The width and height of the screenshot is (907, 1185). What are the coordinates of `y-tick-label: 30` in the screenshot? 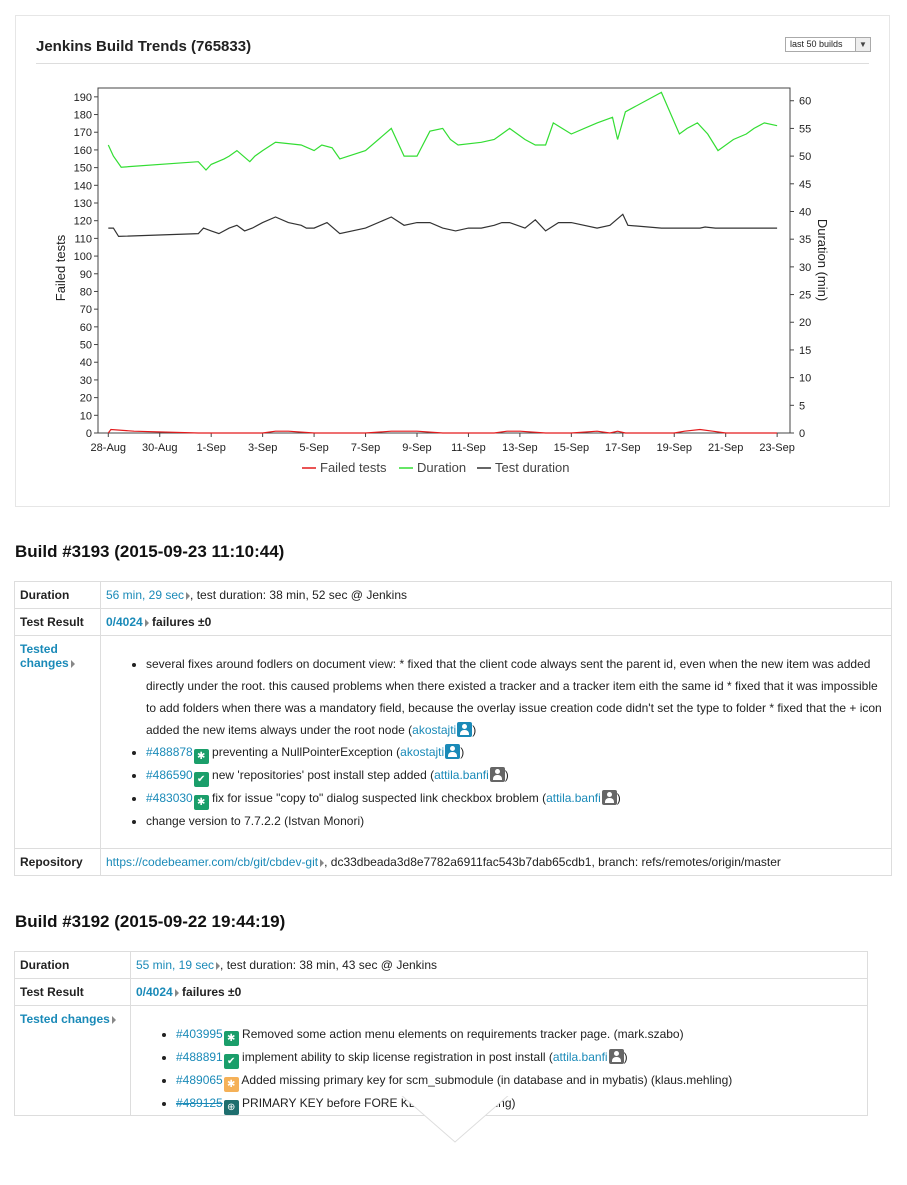 It's located at (86, 381).